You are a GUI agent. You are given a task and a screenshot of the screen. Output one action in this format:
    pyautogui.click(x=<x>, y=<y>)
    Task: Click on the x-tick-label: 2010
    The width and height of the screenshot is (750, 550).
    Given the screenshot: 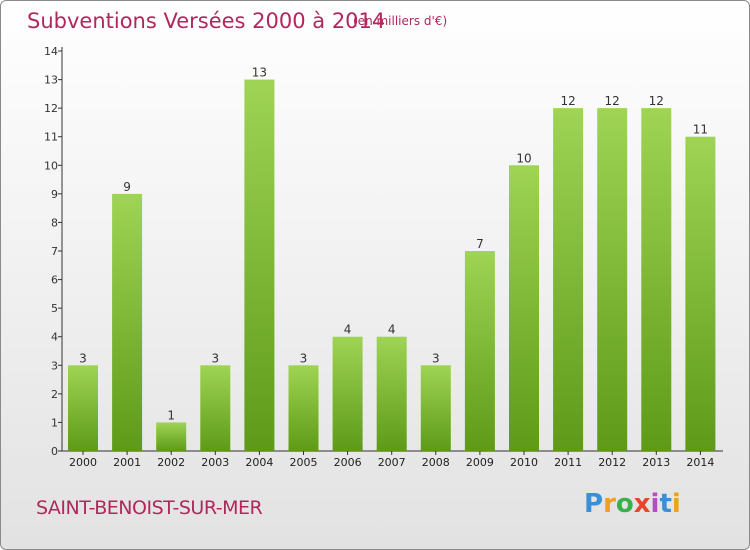 What is the action you would take?
    pyautogui.click(x=524, y=462)
    